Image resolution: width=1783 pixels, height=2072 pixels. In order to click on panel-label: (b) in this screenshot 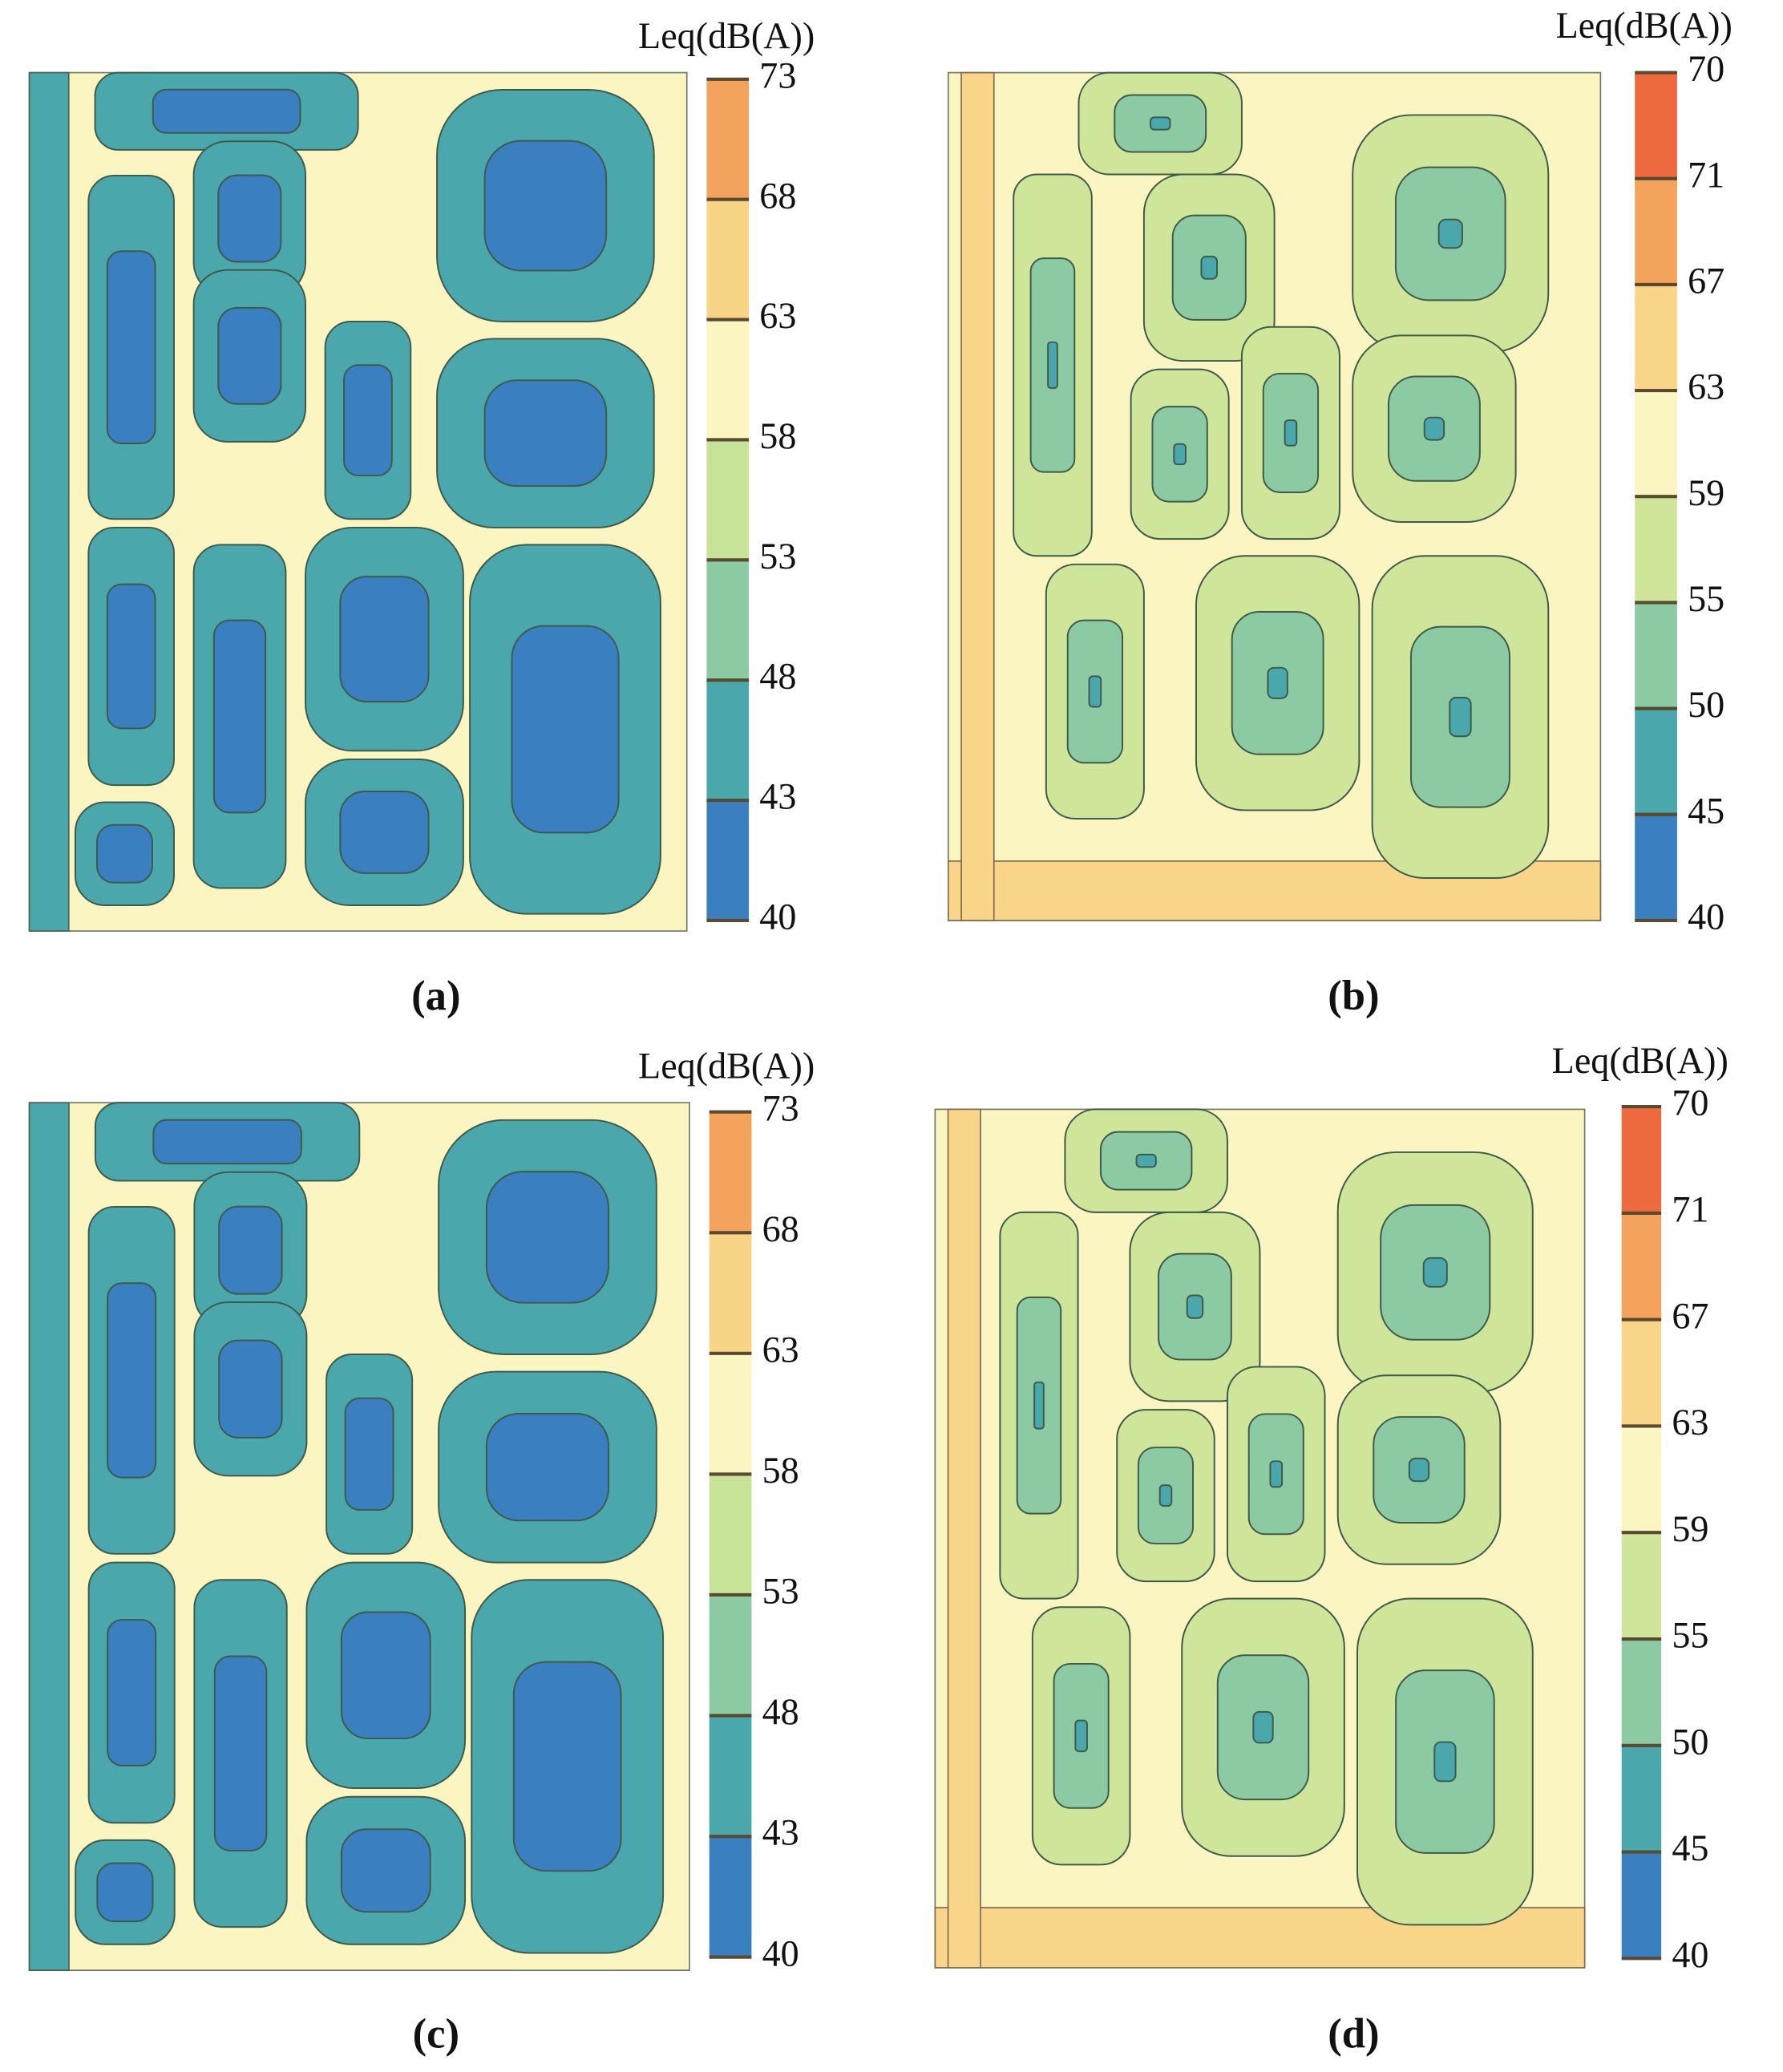, I will do `click(1353, 996)`.